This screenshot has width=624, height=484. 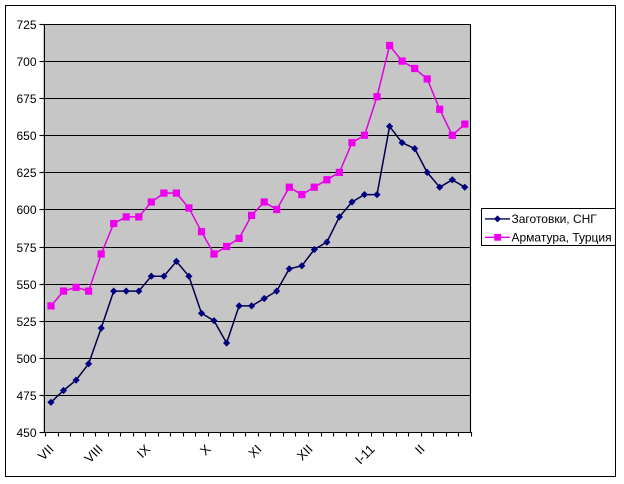 What do you see at coordinates (26, 99) in the screenshot?
I see `svg-text: 675` at bounding box center [26, 99].